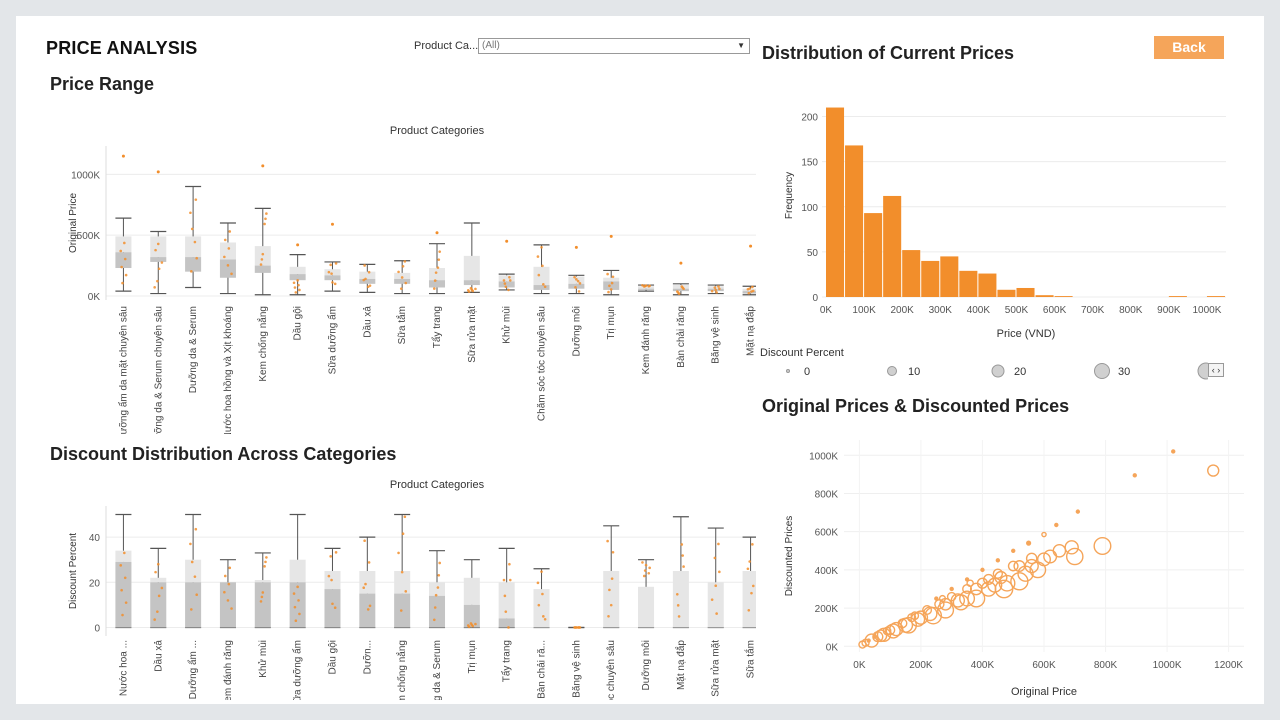  What do you see at coordinates (1124, 372) in the screenshot?
I see `legend-label: 30` at bounding box center [1124, 372].